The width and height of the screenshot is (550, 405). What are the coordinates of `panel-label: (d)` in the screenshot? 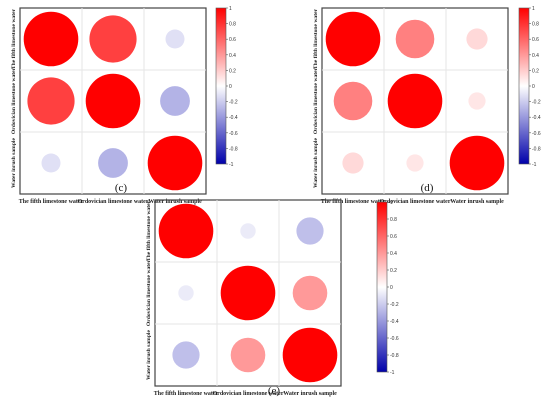 It's located at (427, 188).